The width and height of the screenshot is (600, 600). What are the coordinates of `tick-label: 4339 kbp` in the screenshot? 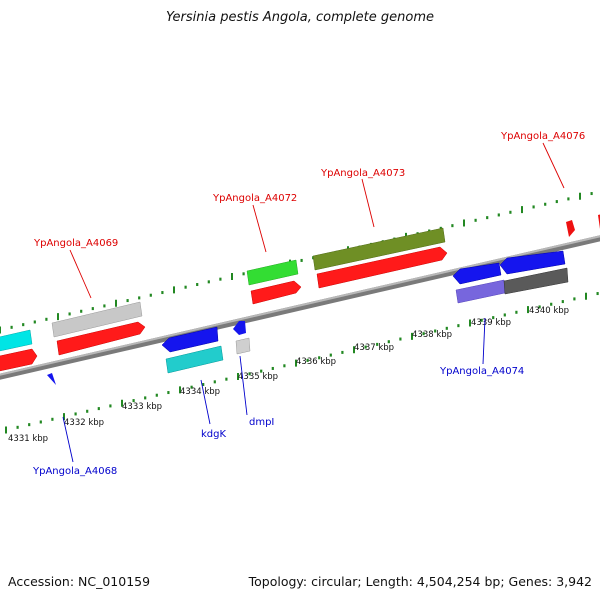 It's located at (491, 323).